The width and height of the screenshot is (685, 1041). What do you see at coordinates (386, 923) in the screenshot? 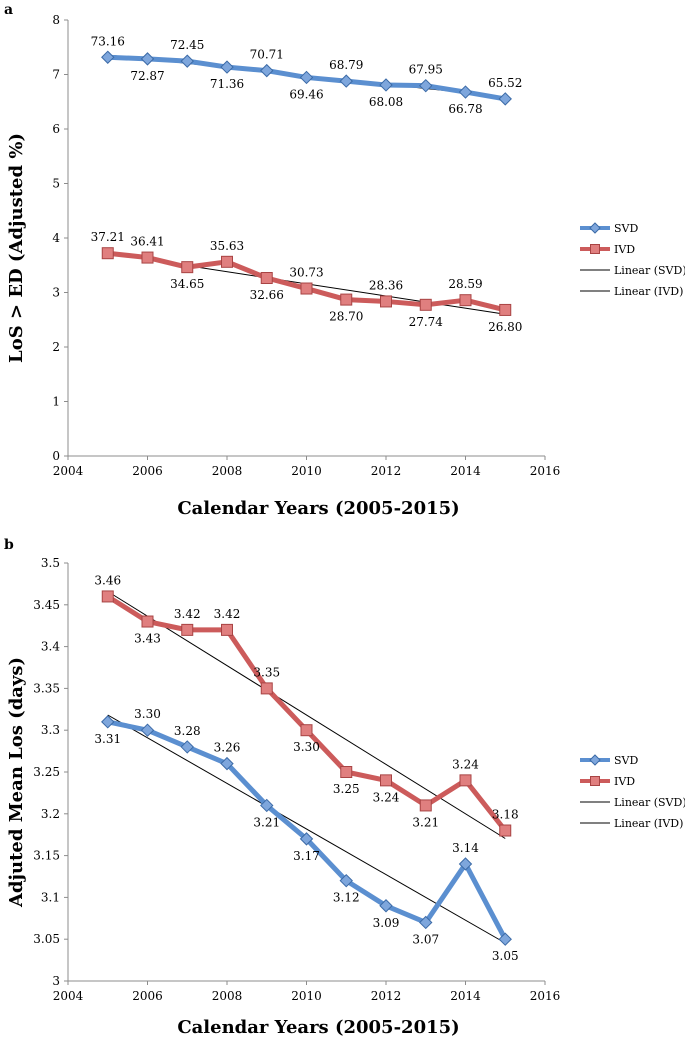
I see `data-label-svd: 3.09` at bounding box center [386, 923].